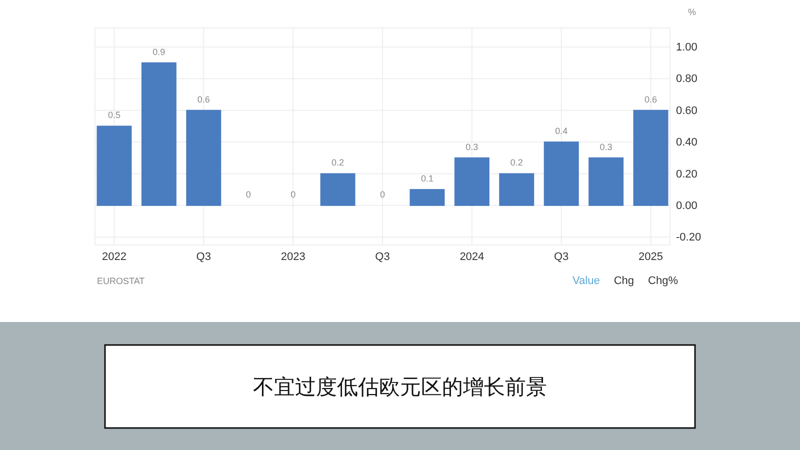  I want to click on text: 不宜过度低估欧元区的增长前景, so click(400, 387).